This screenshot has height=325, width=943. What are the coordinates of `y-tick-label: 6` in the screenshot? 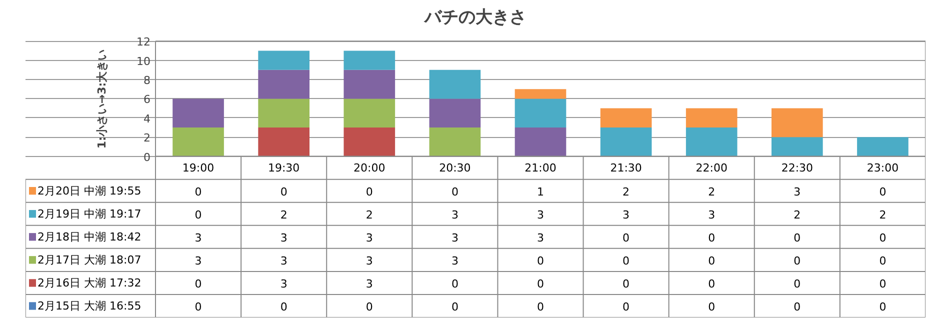 It's located at (147, 99).